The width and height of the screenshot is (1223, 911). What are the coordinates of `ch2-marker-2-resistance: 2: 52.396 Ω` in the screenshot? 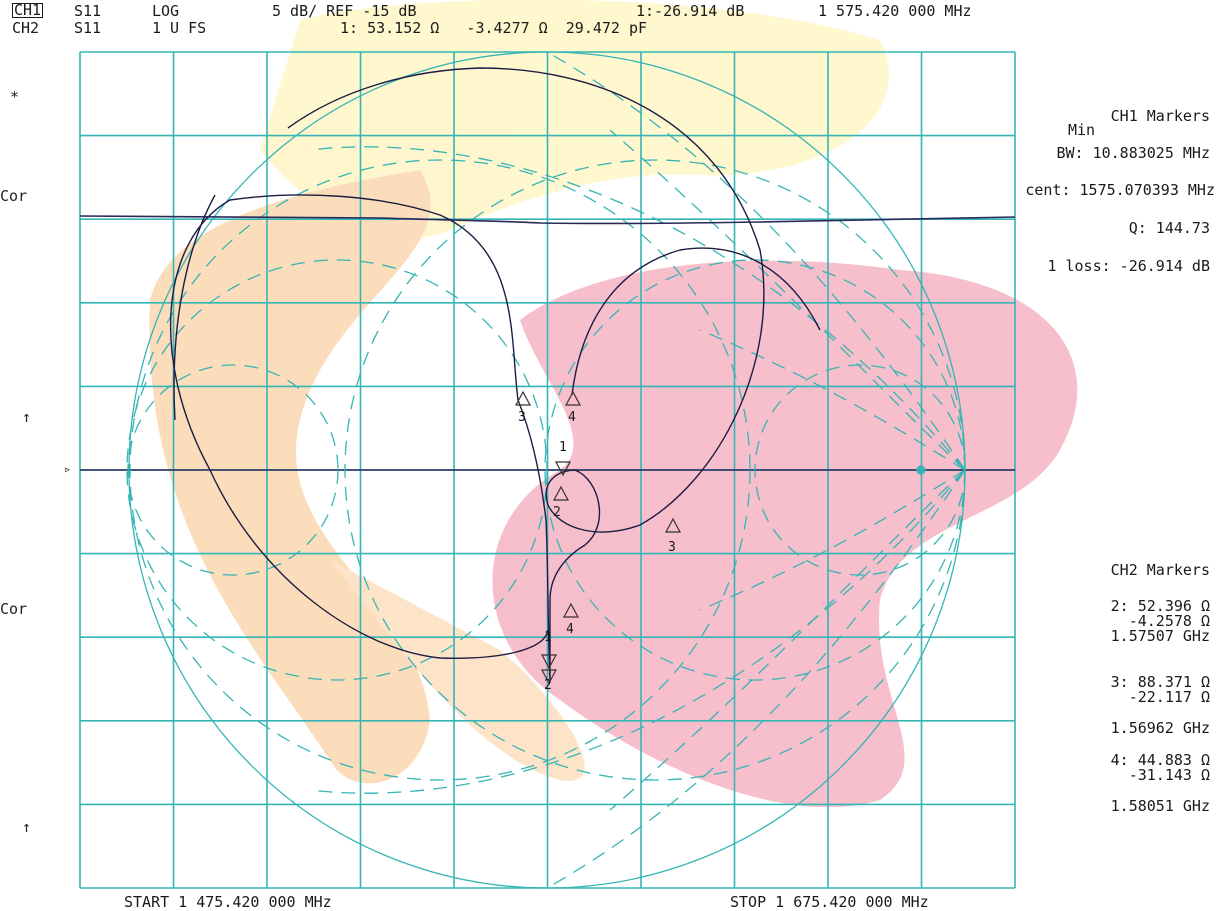 It's located at (1160, 606).